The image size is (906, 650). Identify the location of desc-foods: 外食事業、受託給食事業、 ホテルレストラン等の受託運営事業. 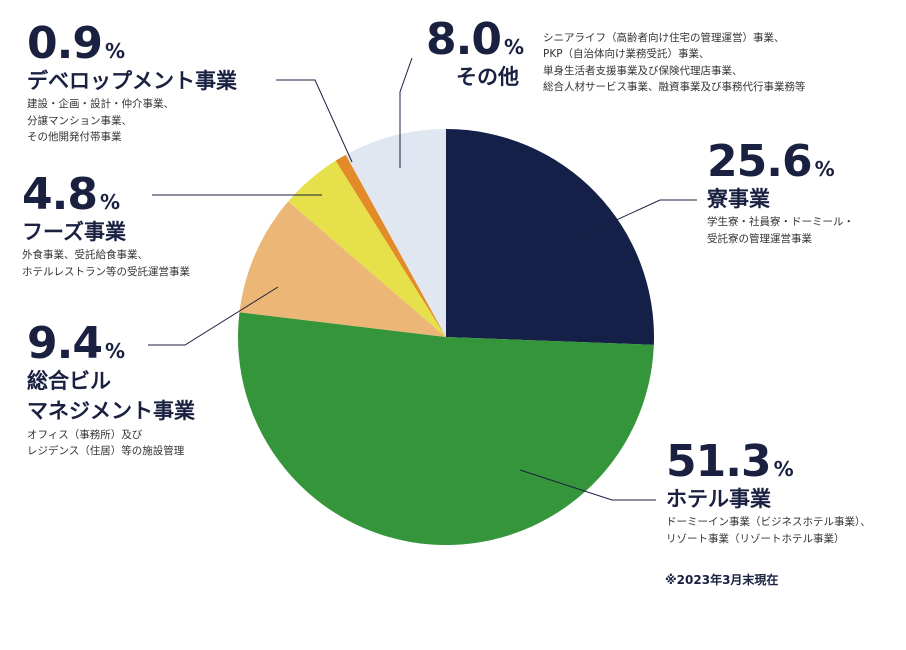
(106, 263).